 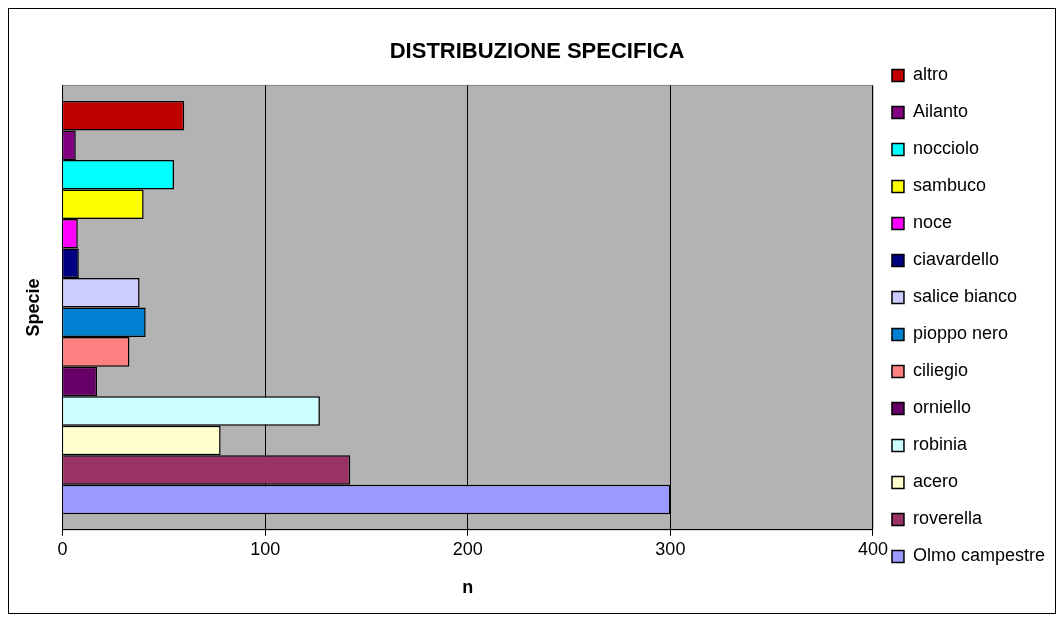 What do you see at coordinates (940, 370) in the screenshot?
I see `legend-label: ciliegio` at bounding box center [940, 370].